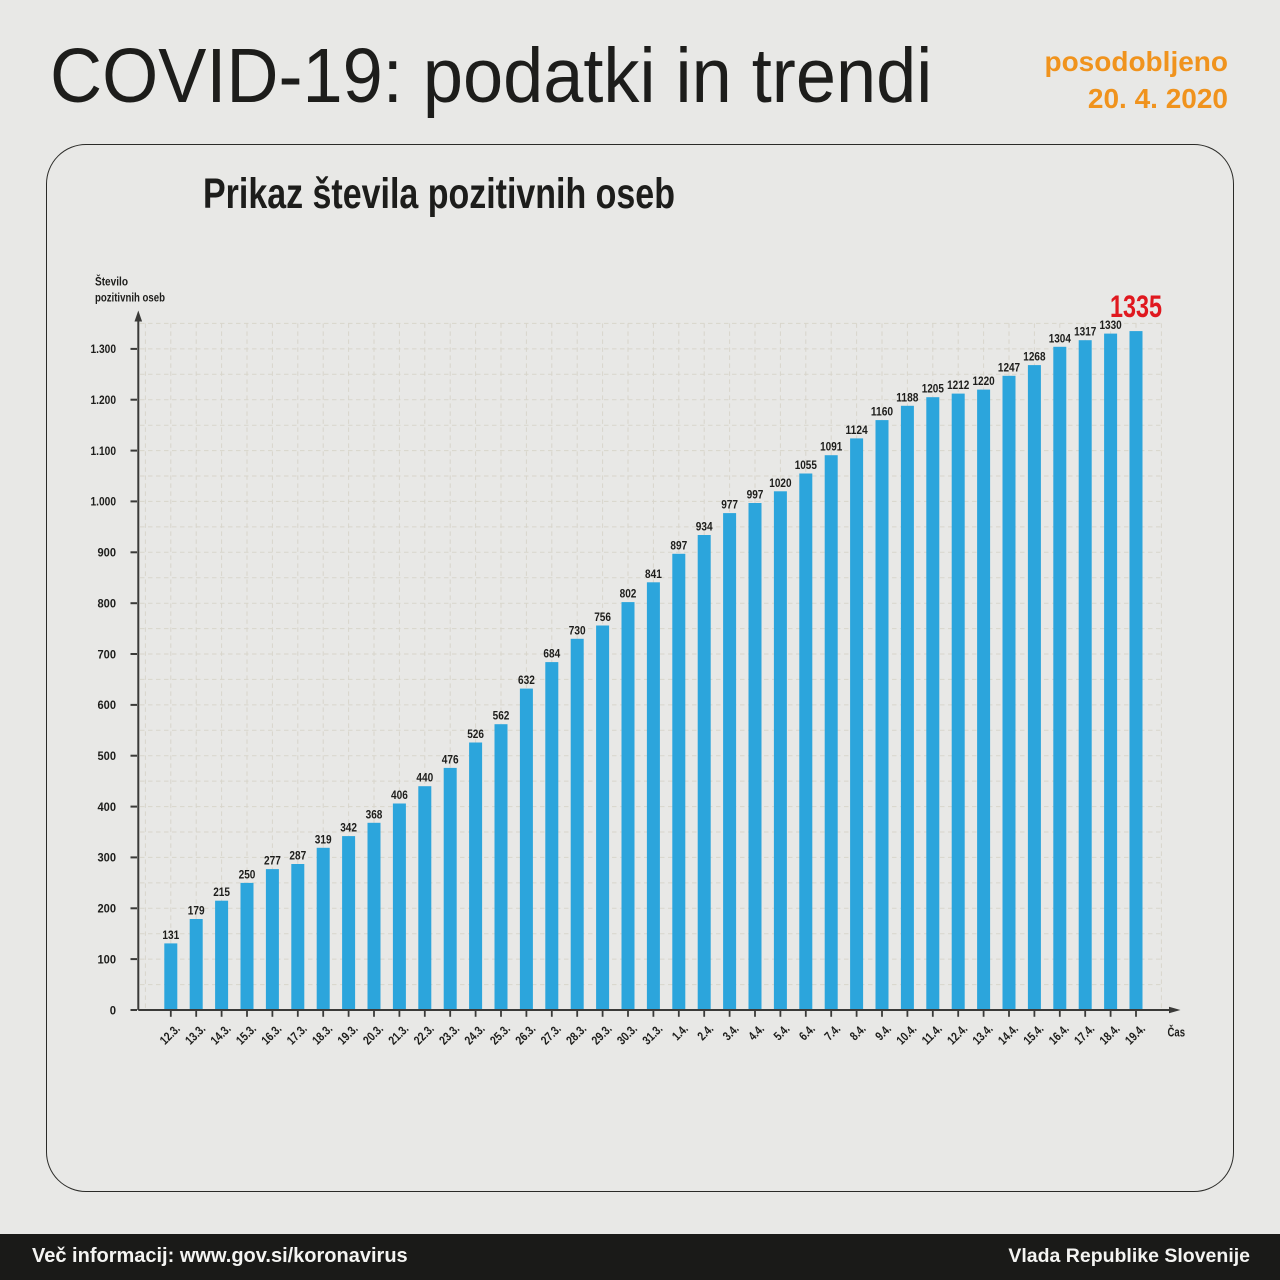 This screenshot has width=1280, height=1280. What do you see at coordinates (104, 502) in the screenshot?
I see `svg-text: 1.000` at bounding box center [104, 502].